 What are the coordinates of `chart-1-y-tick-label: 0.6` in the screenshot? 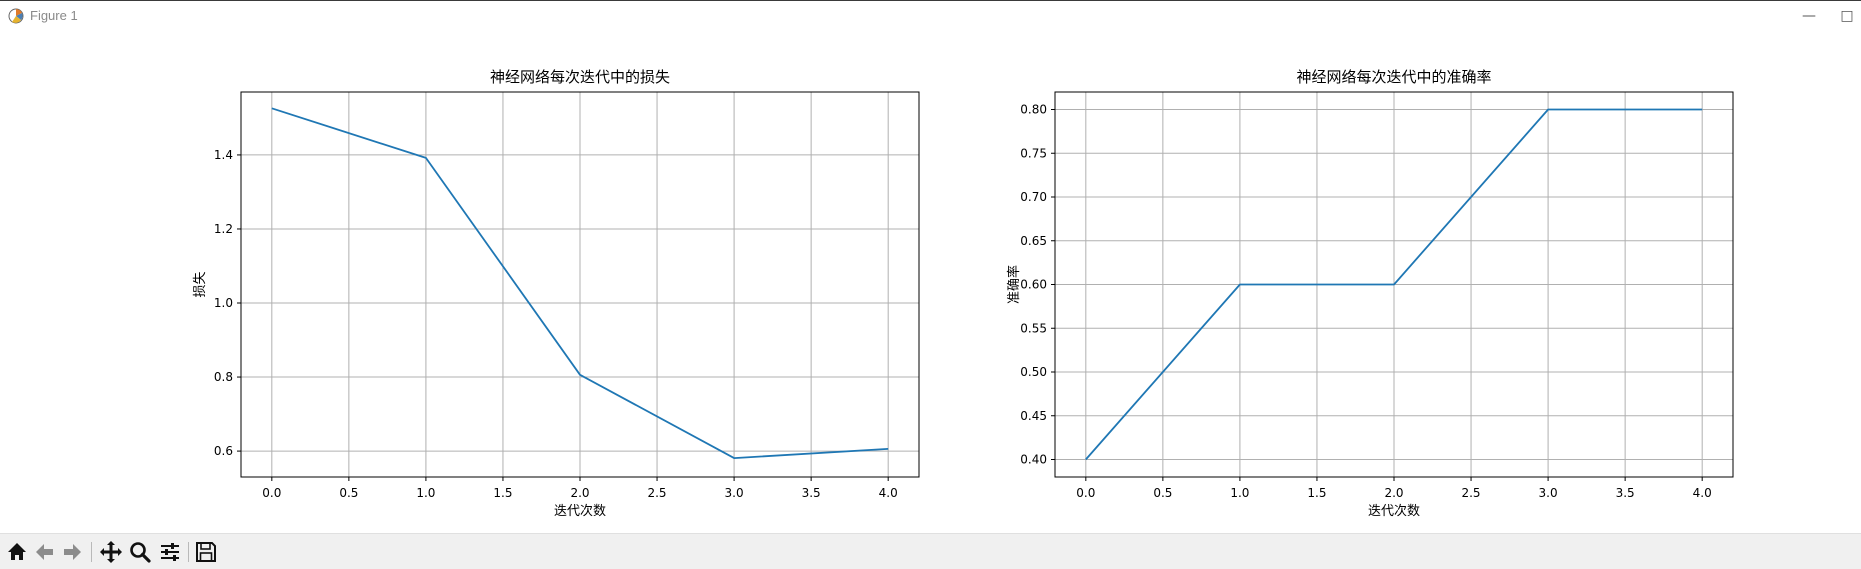 It's located at (223, 451).